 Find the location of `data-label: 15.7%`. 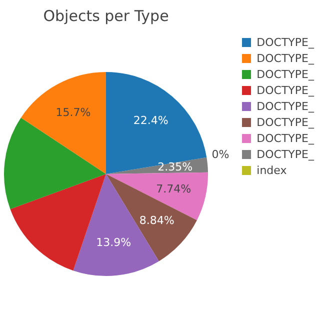

data-label: 15.7% is located at coordinates (73, 112).